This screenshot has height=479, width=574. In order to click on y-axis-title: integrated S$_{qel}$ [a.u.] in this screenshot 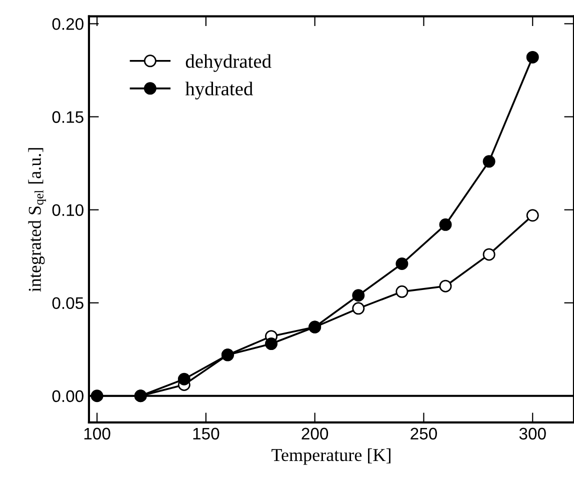, I will do `click(37, 220)`.